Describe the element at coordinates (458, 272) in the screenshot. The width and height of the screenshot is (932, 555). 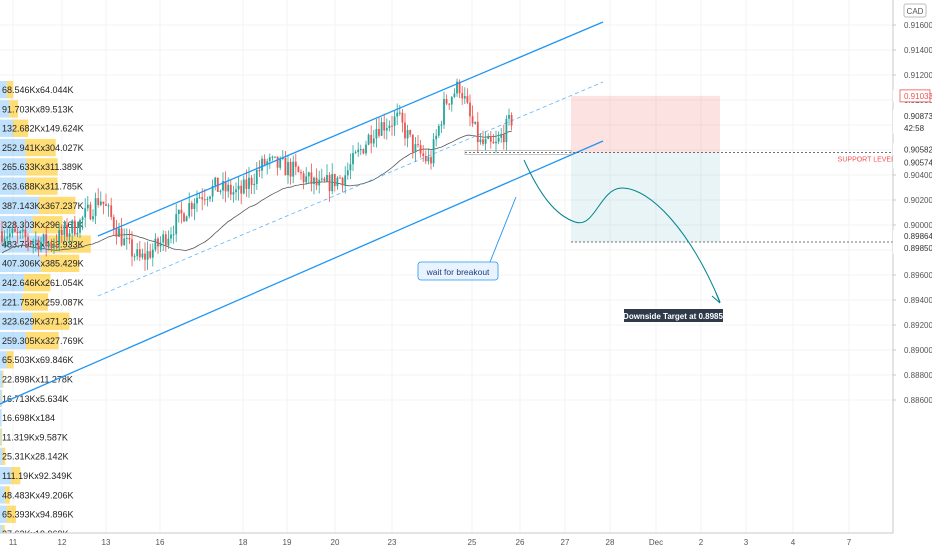
I see `callout-text: wait for breakout` at that location.